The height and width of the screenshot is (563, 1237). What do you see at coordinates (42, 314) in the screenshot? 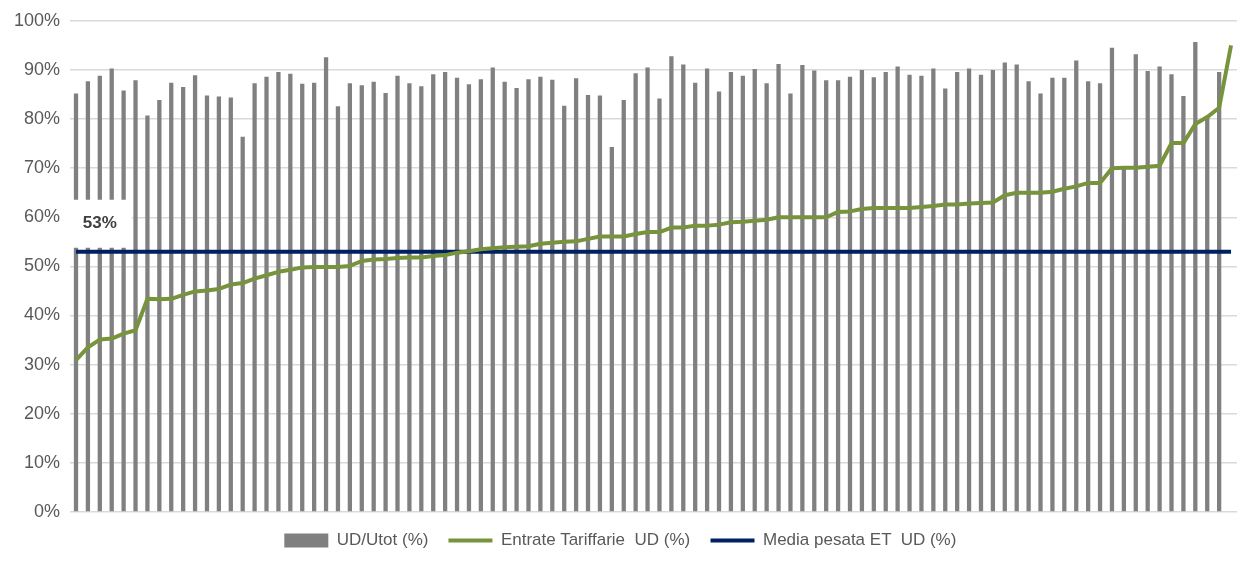
I see `y-tick-label: 40%` at bounding box center [42, 314].